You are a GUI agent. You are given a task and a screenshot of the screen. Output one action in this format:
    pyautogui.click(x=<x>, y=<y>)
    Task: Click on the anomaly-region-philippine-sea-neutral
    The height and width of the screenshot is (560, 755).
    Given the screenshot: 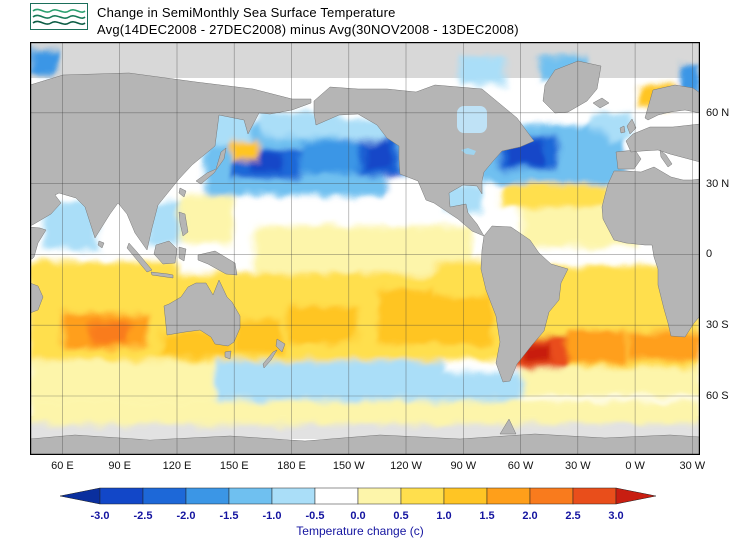 What is the action you would take?
    pyautogui.click(x=207, y=219)
    